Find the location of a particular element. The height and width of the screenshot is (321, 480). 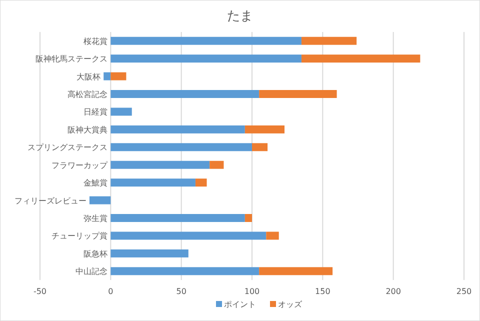

y-tick-label: フラワーカップ is located at coordinates (80, 165).